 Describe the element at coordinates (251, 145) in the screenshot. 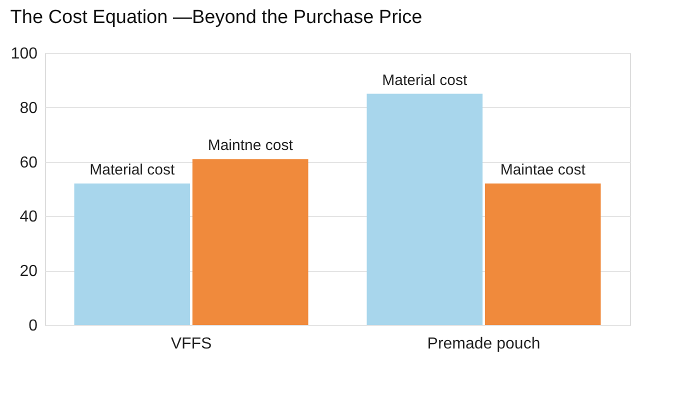

I see `annotation: Maintne cost` at that location.